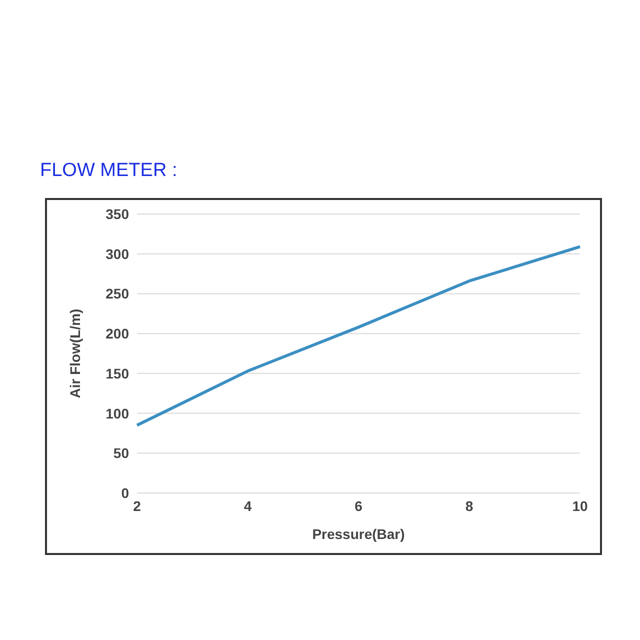 This screenshot has width=640, height=640. I want to click on y-tick-label: 200, so click(118, 334).